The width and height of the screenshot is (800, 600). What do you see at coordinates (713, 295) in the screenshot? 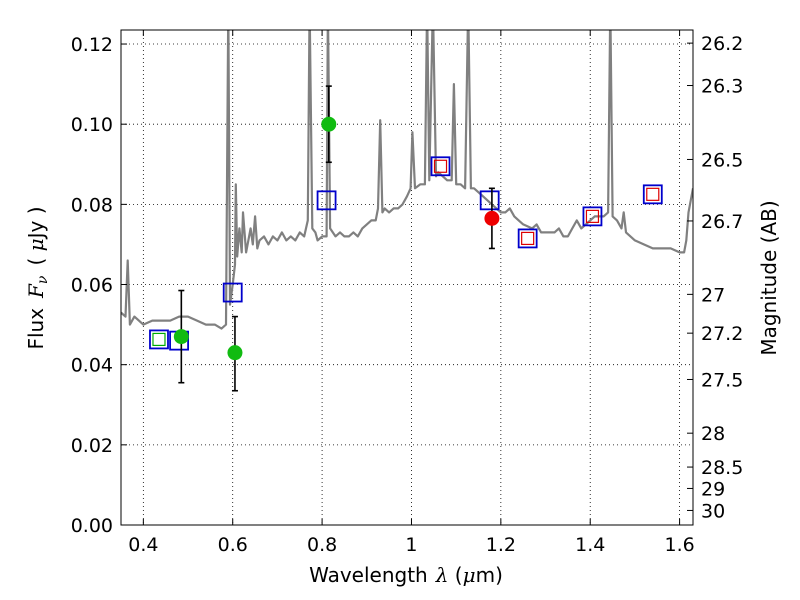
I see `y2-tick-label: 27` at bounding box center [713, 295].